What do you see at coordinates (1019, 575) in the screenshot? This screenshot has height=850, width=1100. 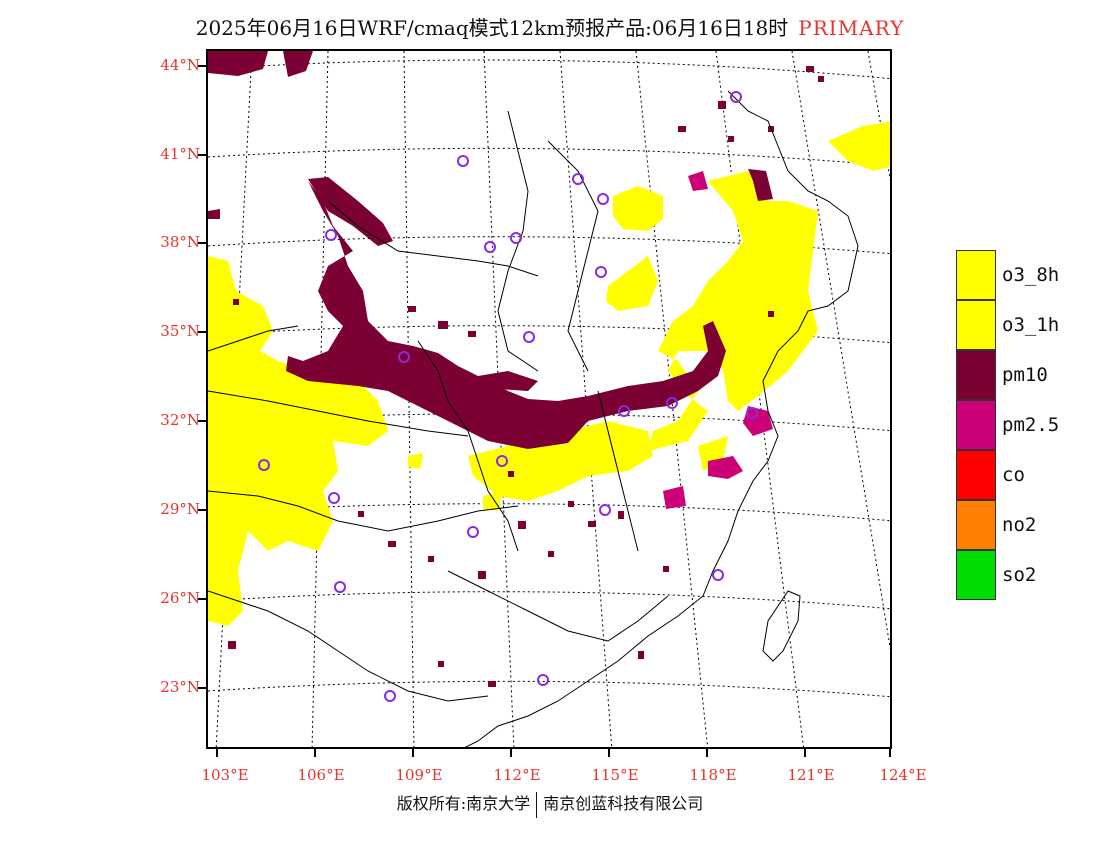 I see `legend-label: so2` at bounding box center [1019, 575].